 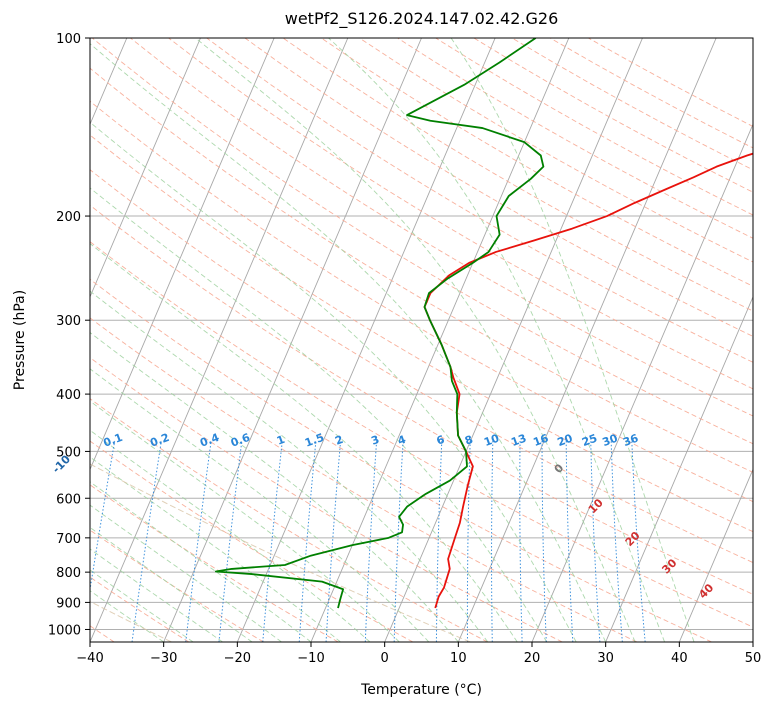 I want to click on mixing-ratio-label: 1, so click(x=281, y=440).